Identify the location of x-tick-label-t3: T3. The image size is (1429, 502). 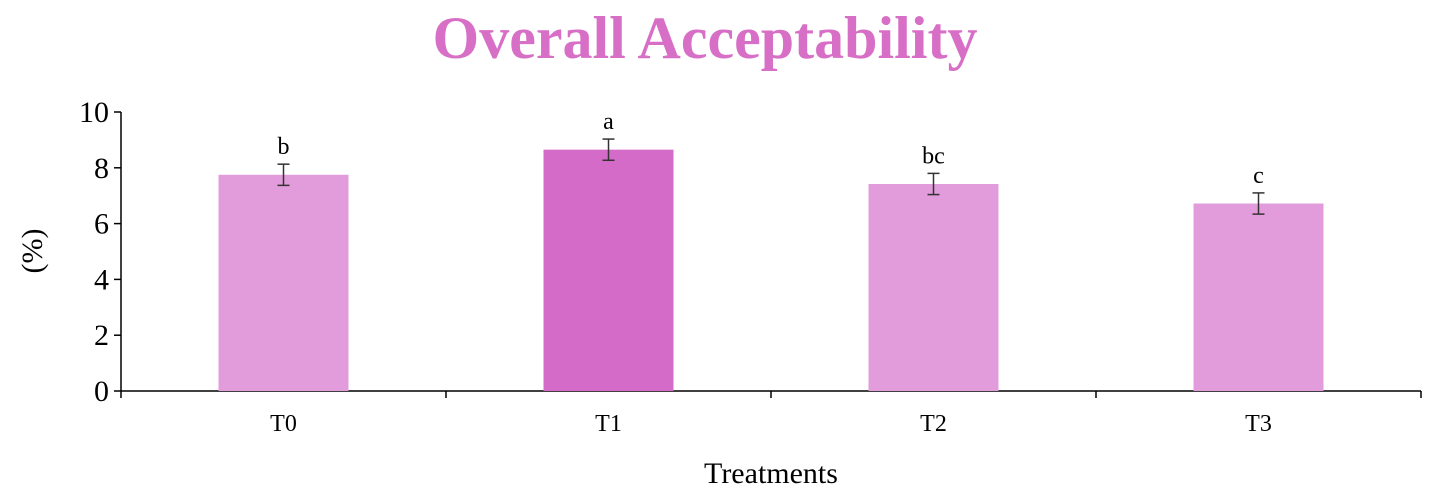
(1258, 424).